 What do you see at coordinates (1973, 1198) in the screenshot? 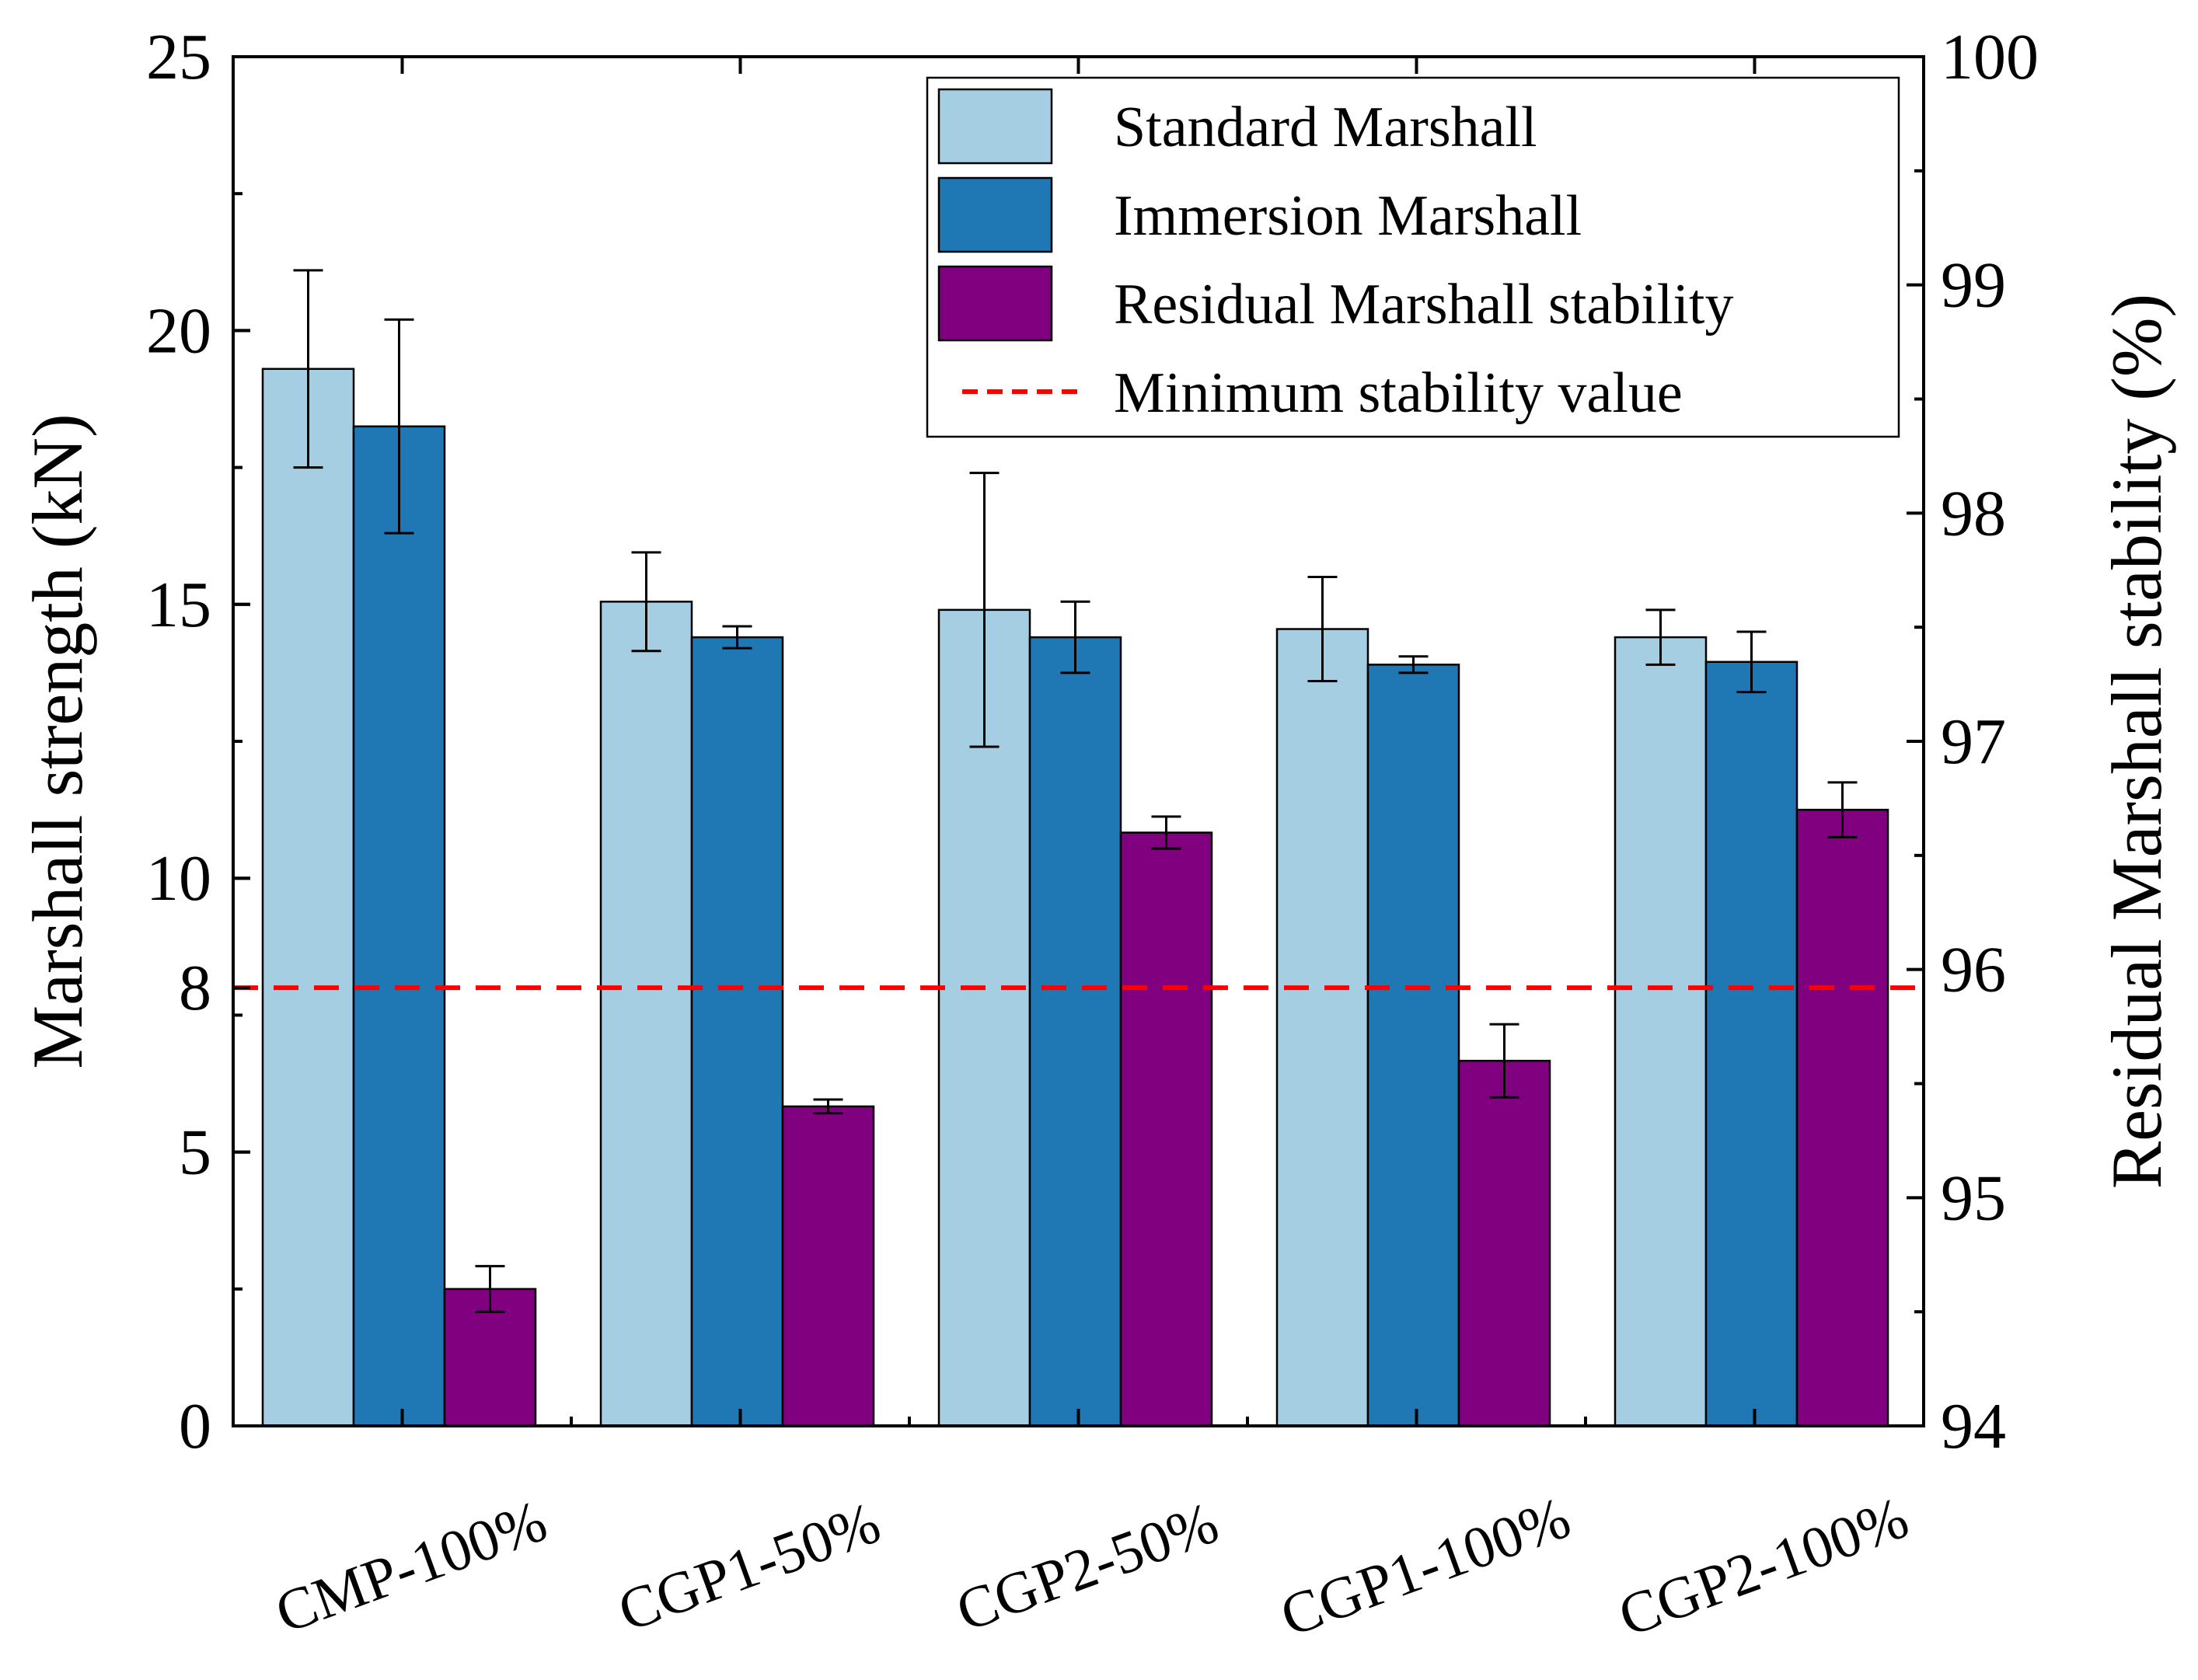
I see `right-tick-label: 95` at bounding box center [1973, 1198].